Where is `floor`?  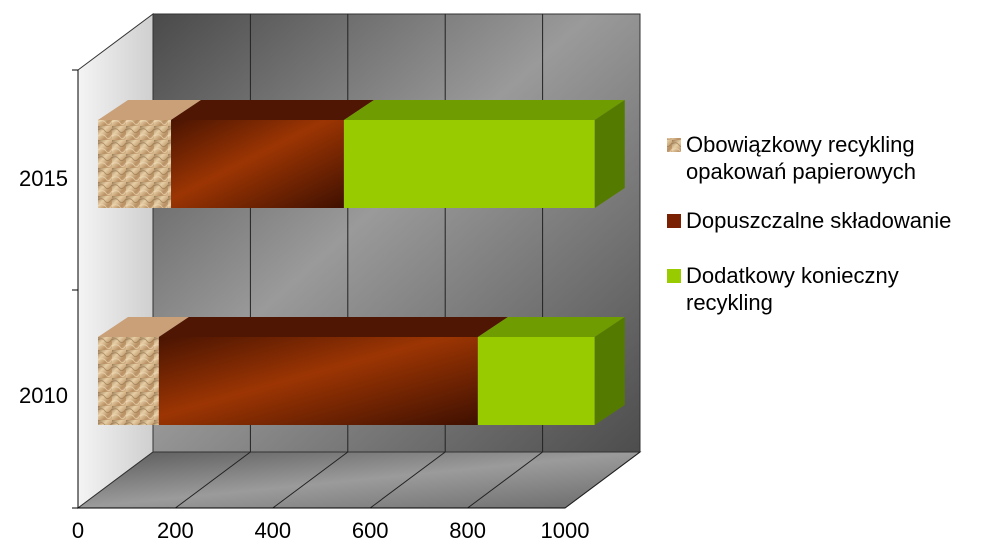
floor is located at coordinates (359, 480).